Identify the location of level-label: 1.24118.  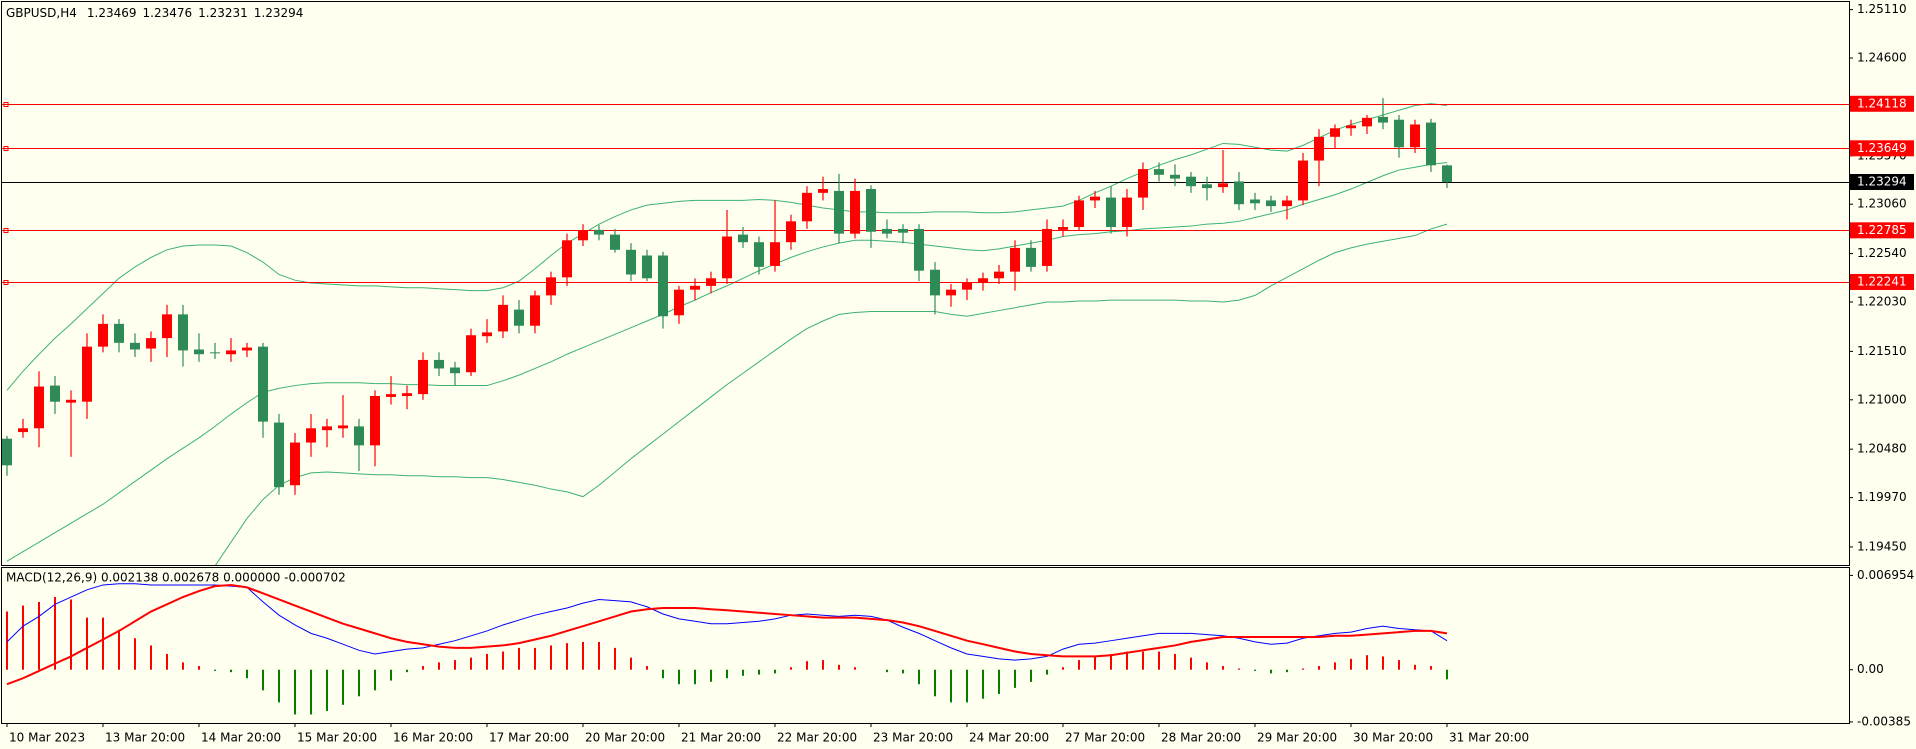
(1882, 103).